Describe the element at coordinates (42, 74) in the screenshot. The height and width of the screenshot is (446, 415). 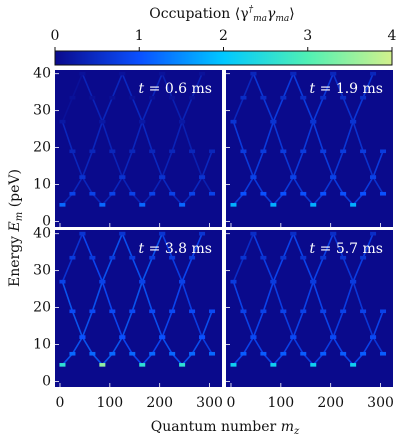
I see `y-tick-label: 40` at that location.